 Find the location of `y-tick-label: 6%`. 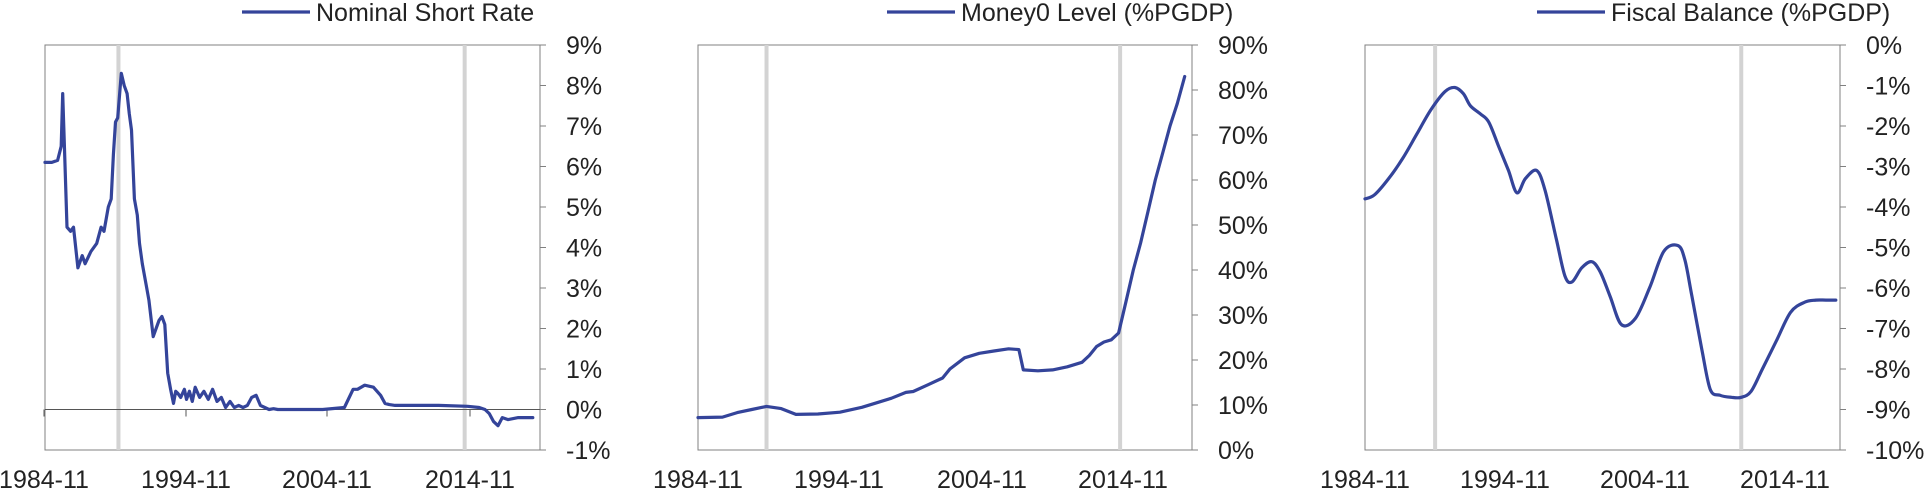

y-tick-label: 6% is located at coordinates (584, 168).